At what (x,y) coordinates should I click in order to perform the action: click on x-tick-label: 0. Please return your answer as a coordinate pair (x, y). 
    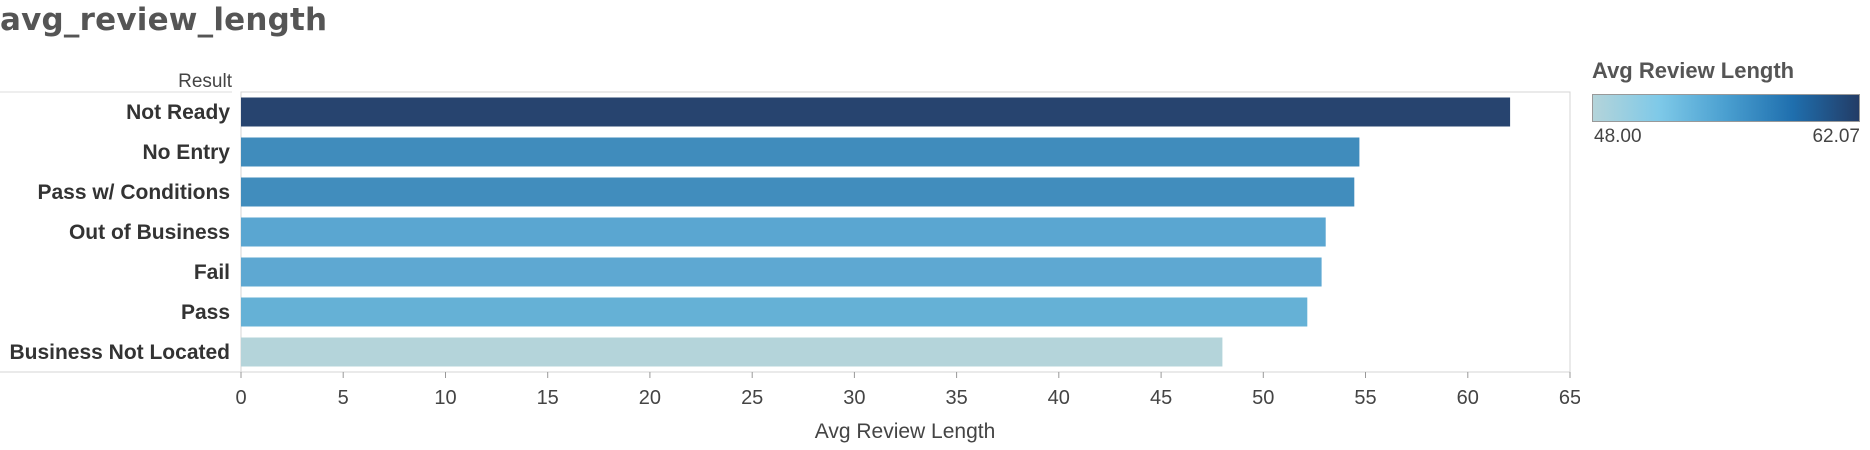
    Looking at the image, I should click on (240, 398).